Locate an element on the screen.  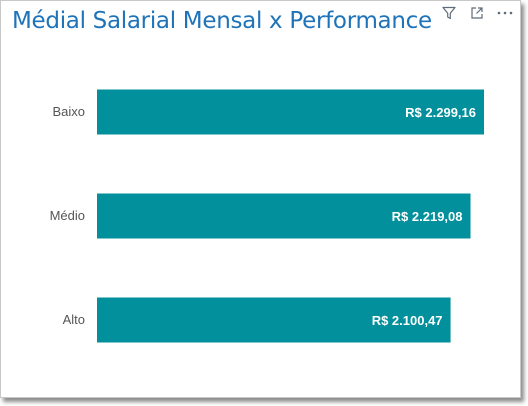
visual-header-toolbar is located at coordinates (477, 13).